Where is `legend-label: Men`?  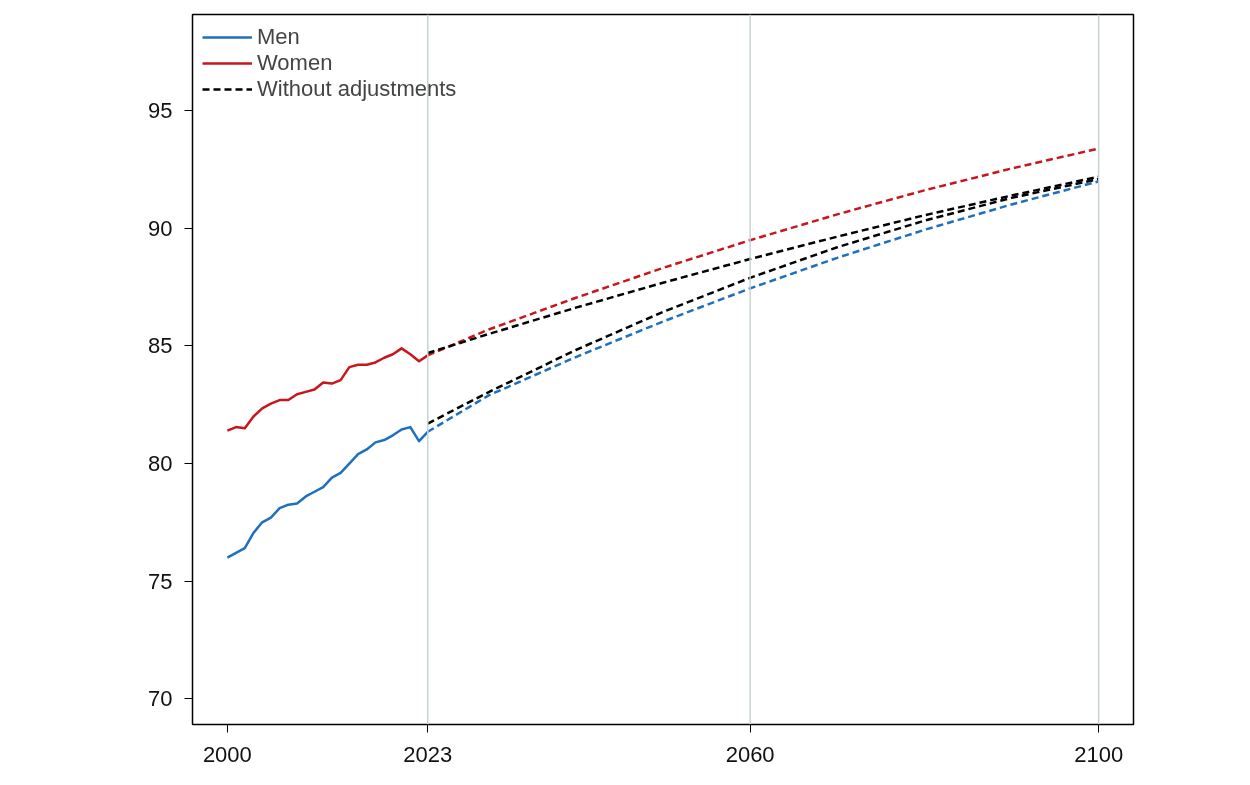 legend-label: Men is located at coordinates (278, 37).